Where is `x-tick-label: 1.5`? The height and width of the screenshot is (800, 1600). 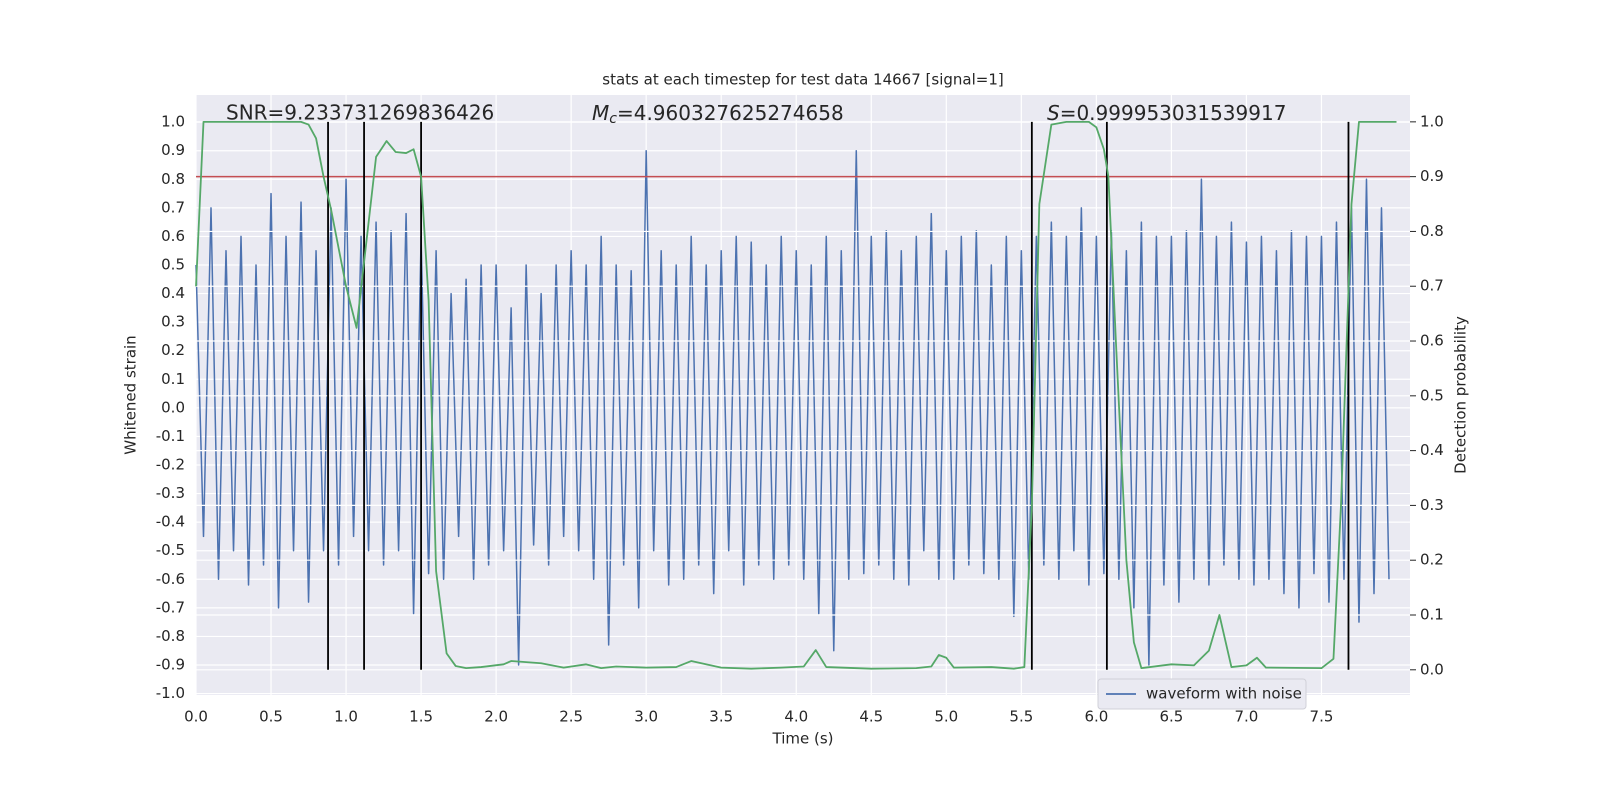 x-tick-label: 1.5 is located at coordinates (421, 717).